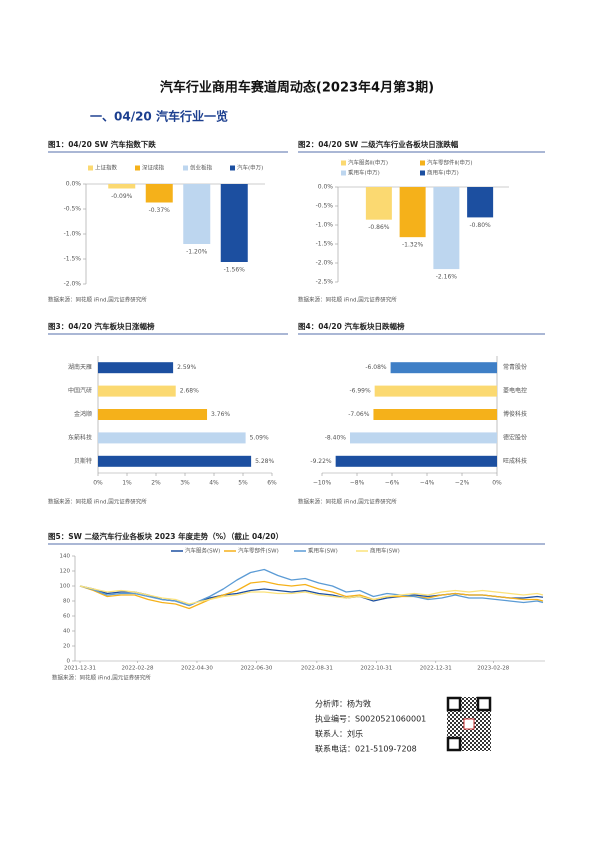 The width and height of the screenshot is (595, 845). I want to click on category-label: 德宏股份, so click(515, 437).